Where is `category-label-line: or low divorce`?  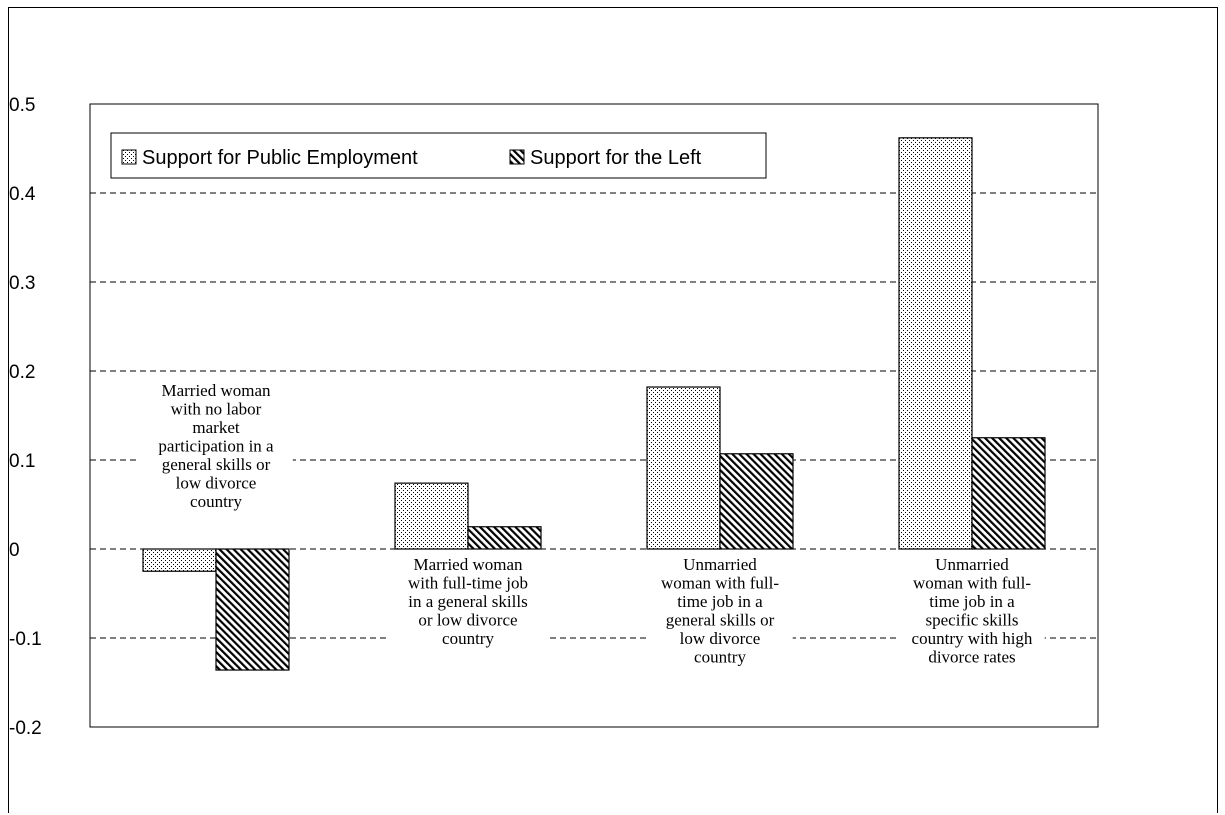
category-label-line: or low divorce is located at coordinates (467, 620).